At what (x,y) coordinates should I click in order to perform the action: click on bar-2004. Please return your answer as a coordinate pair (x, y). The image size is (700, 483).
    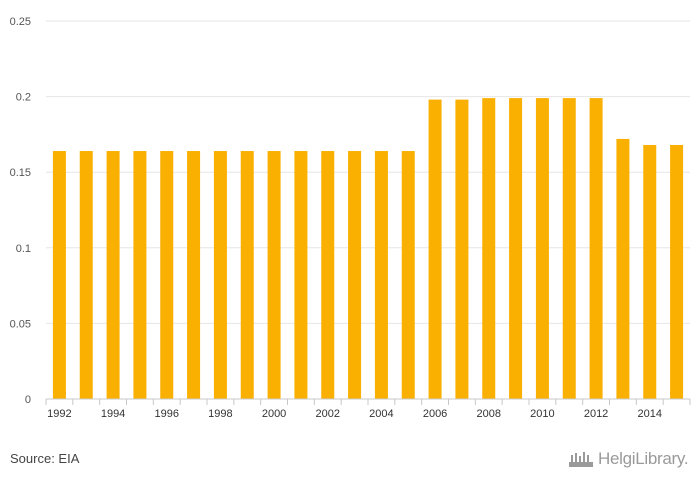
    Looking at the image, I should click on (381, 275).